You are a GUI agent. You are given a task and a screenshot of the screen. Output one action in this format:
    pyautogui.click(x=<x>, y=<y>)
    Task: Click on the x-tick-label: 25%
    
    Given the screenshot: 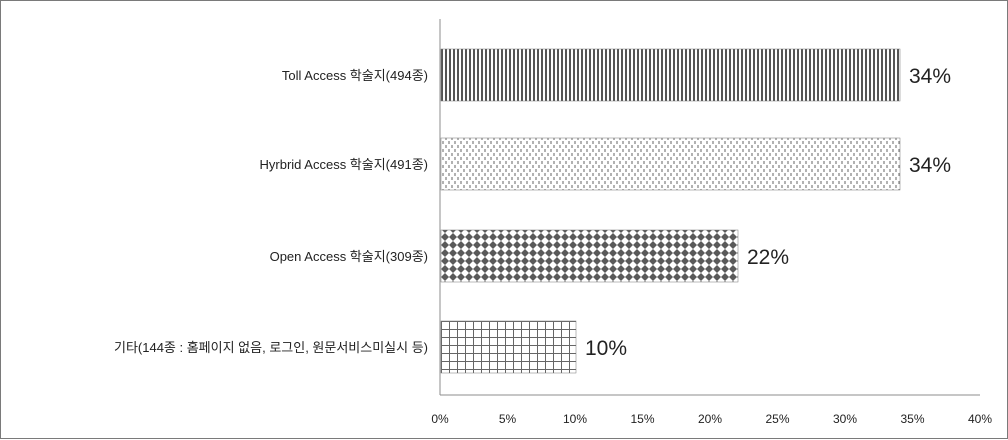 What is the action you would take?
    pyautogui.click(x=777, y=419)
    